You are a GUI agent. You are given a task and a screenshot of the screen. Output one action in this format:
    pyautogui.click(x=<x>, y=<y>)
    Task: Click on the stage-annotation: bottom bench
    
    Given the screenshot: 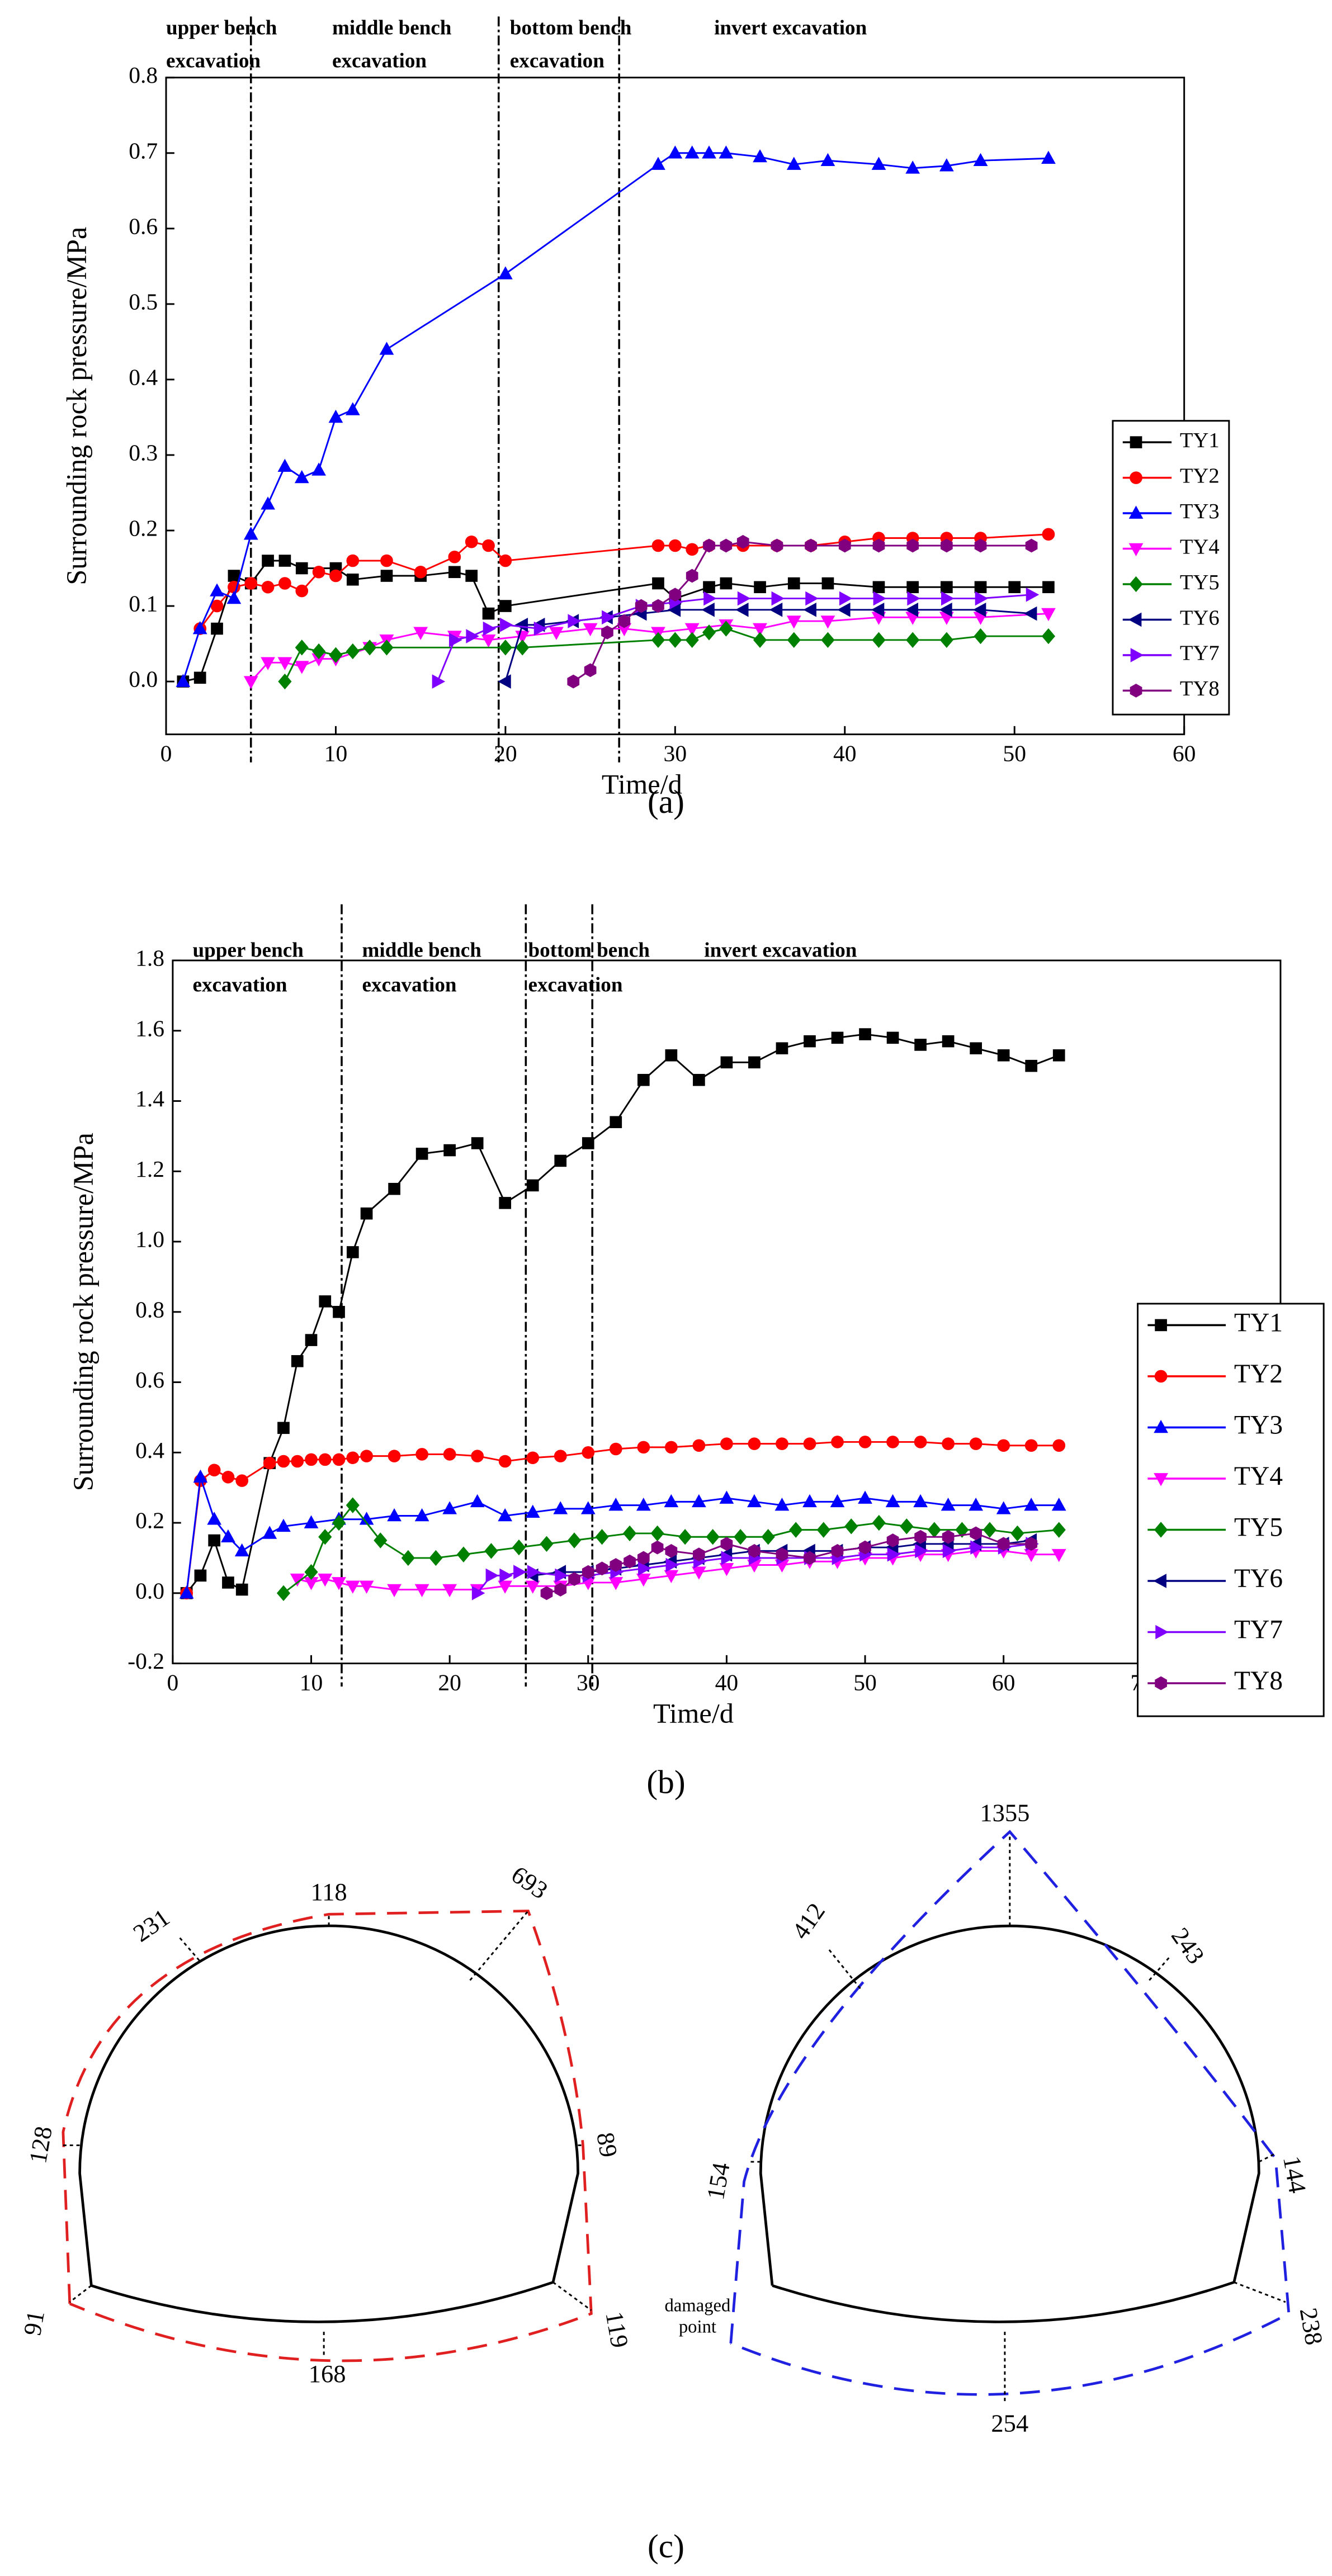 What is the action you would take?
    pyautogui.click(x=571, y=29)
    